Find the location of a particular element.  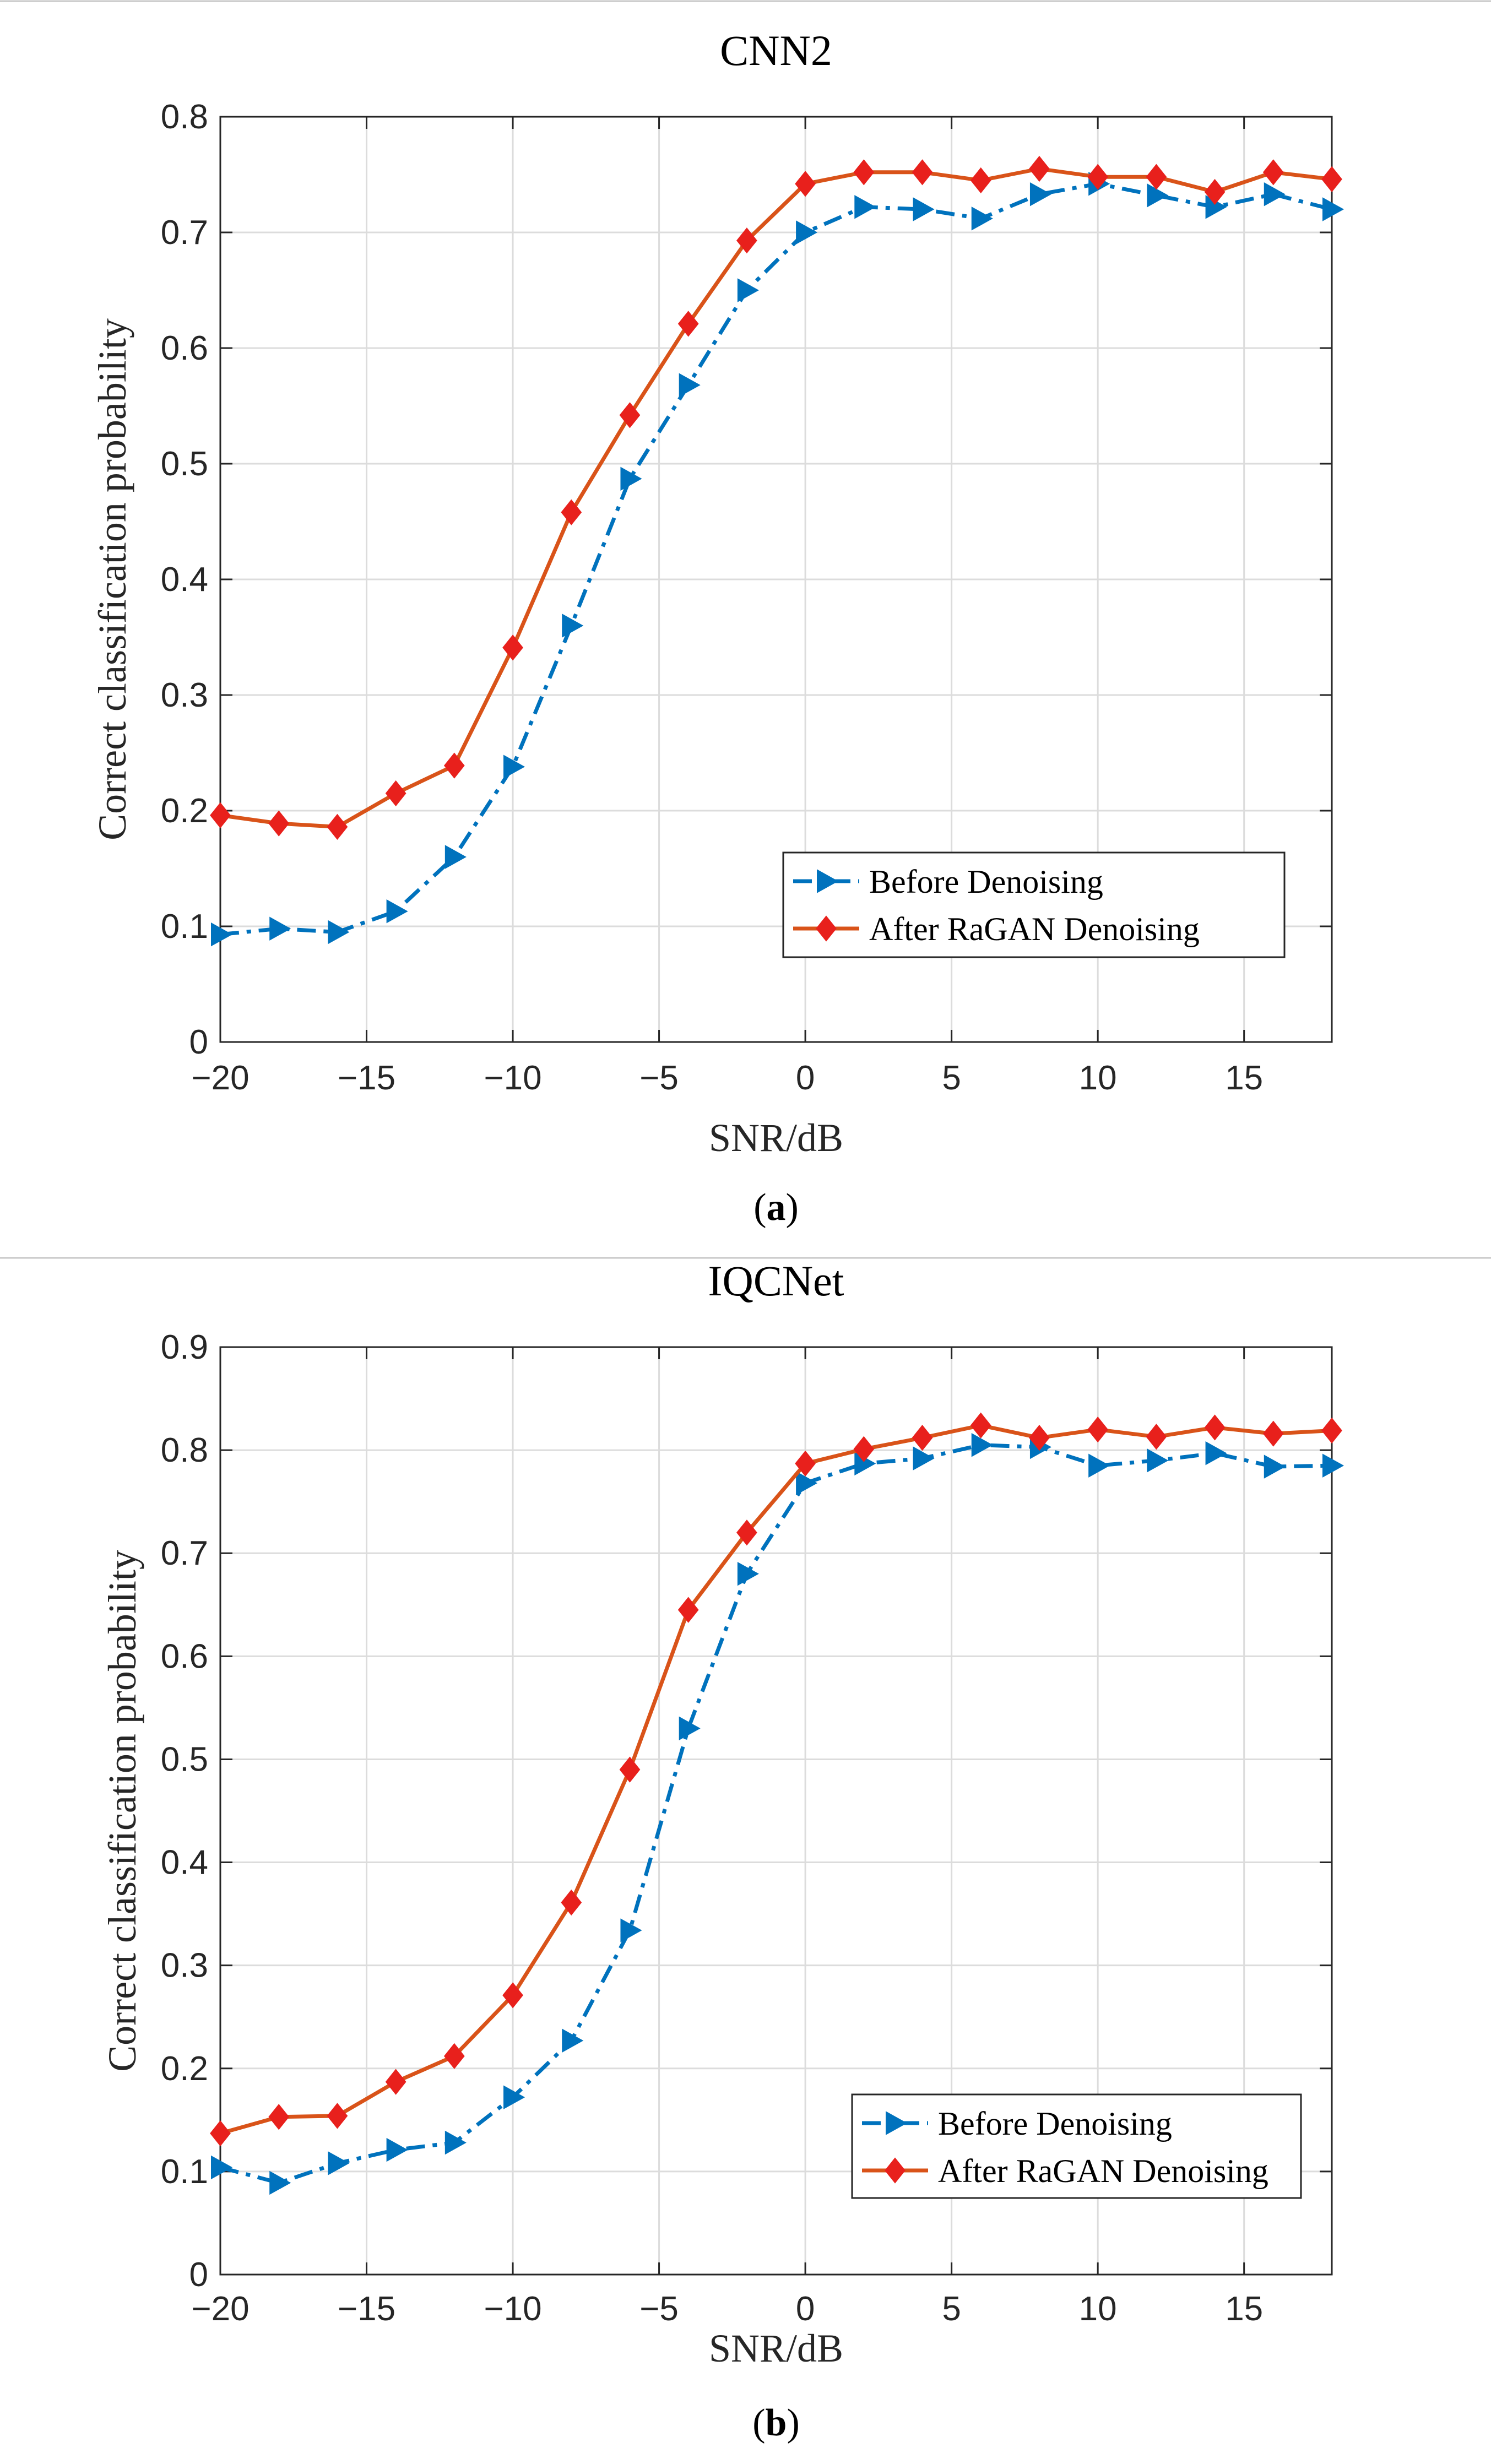

y-tick-label: 0.9 is located at coordinates (184, 1347).